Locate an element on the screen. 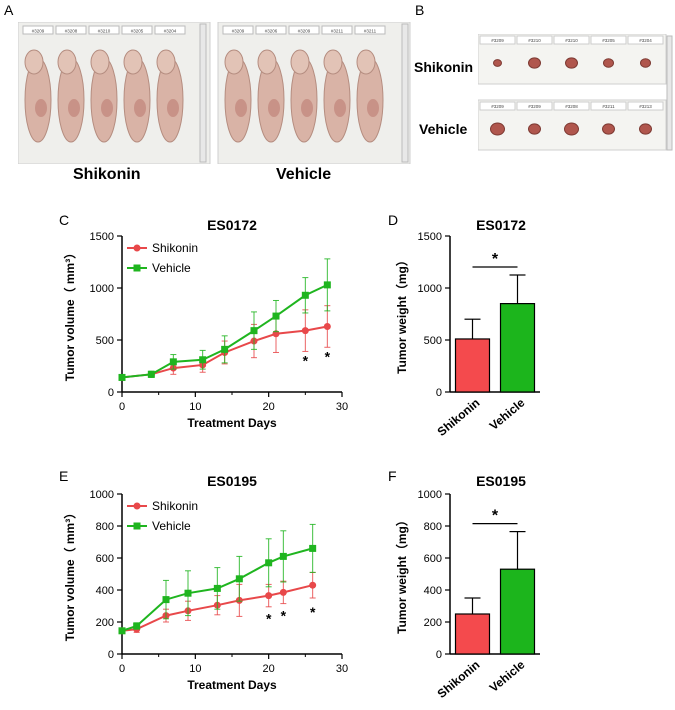 The image size is (675, 710). mouse-group-left: #3209 #3208 #3210 #3205 #3204 is located at coordinates (104, 84).